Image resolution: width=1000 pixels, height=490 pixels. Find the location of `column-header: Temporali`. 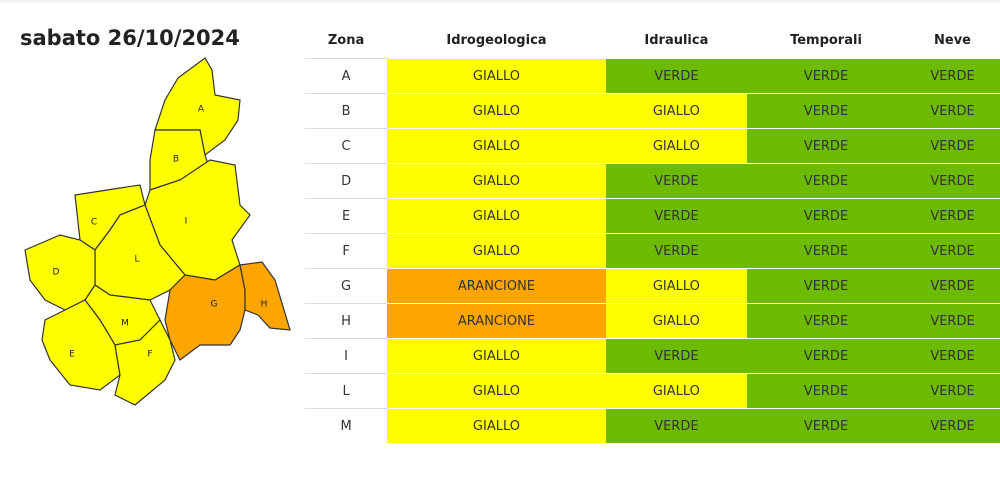

column-header: Temporali is located at coordinates (826, 40).